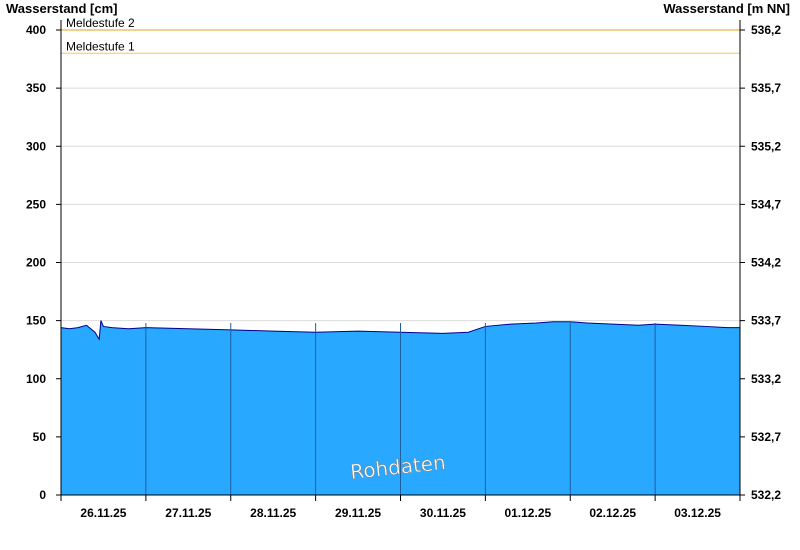  What do you see at coordinates (103, 513) in the screenshot?
I see `x-tick-label-0: 26.11.25` at bounding box center [103, 513].